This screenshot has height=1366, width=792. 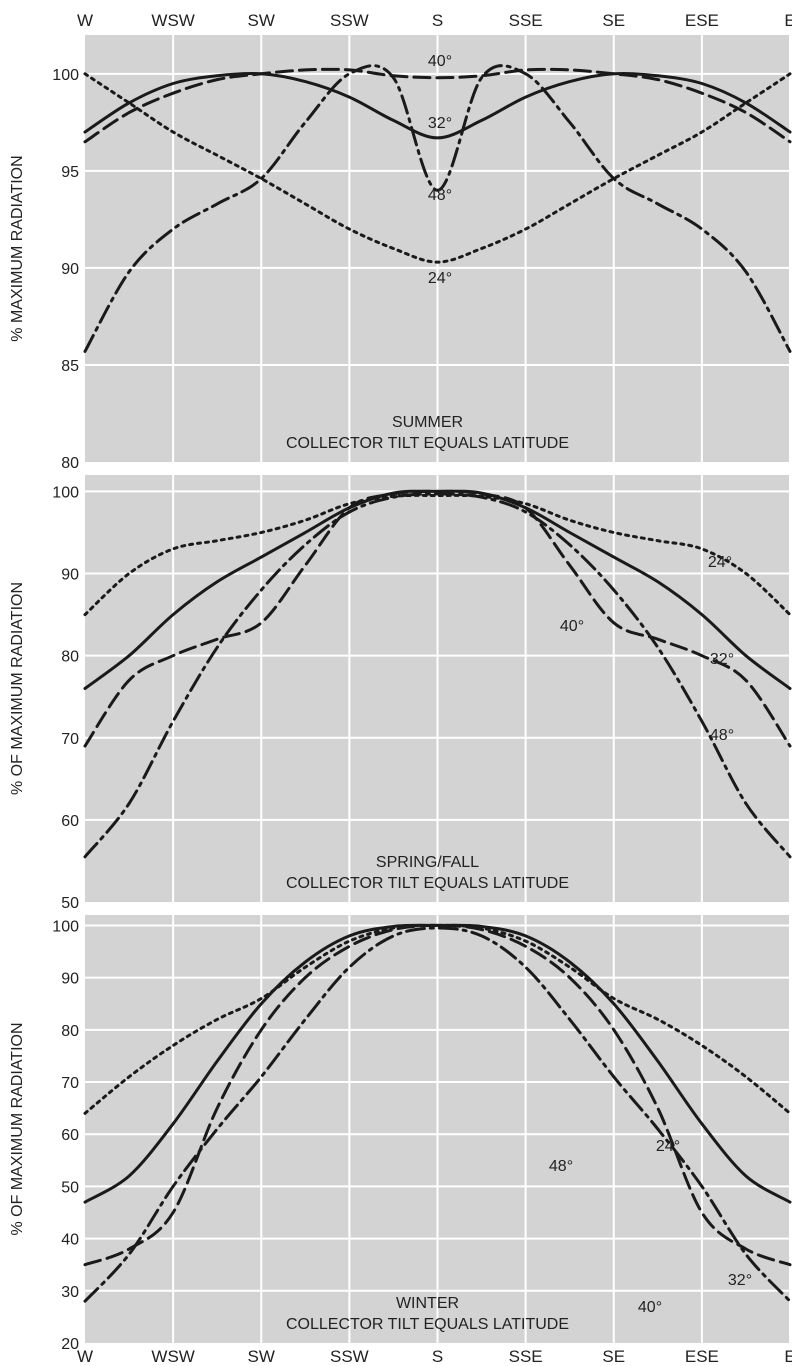 What do you see at coordinates (70, 366) in the screenshot?
I see `y-tick-label: 85` at bounding box center [70, 366].